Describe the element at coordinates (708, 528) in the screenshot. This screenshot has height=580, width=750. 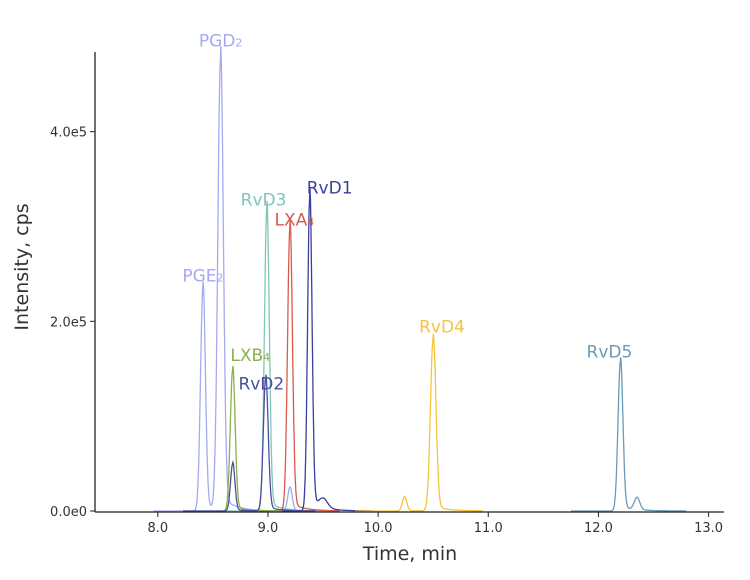
I see `x-tick-label: 13.0` at that location.